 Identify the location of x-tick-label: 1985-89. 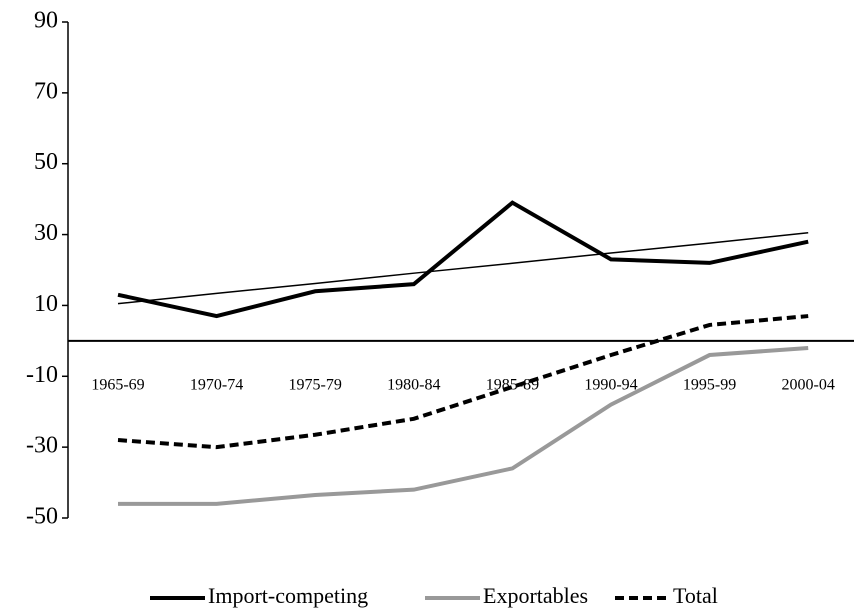
(512, 385).